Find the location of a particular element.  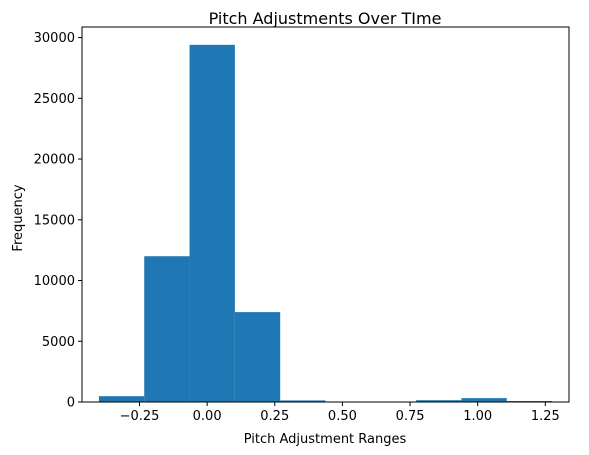

y-tick-label: 25000 is located at coordinates (54, 99).